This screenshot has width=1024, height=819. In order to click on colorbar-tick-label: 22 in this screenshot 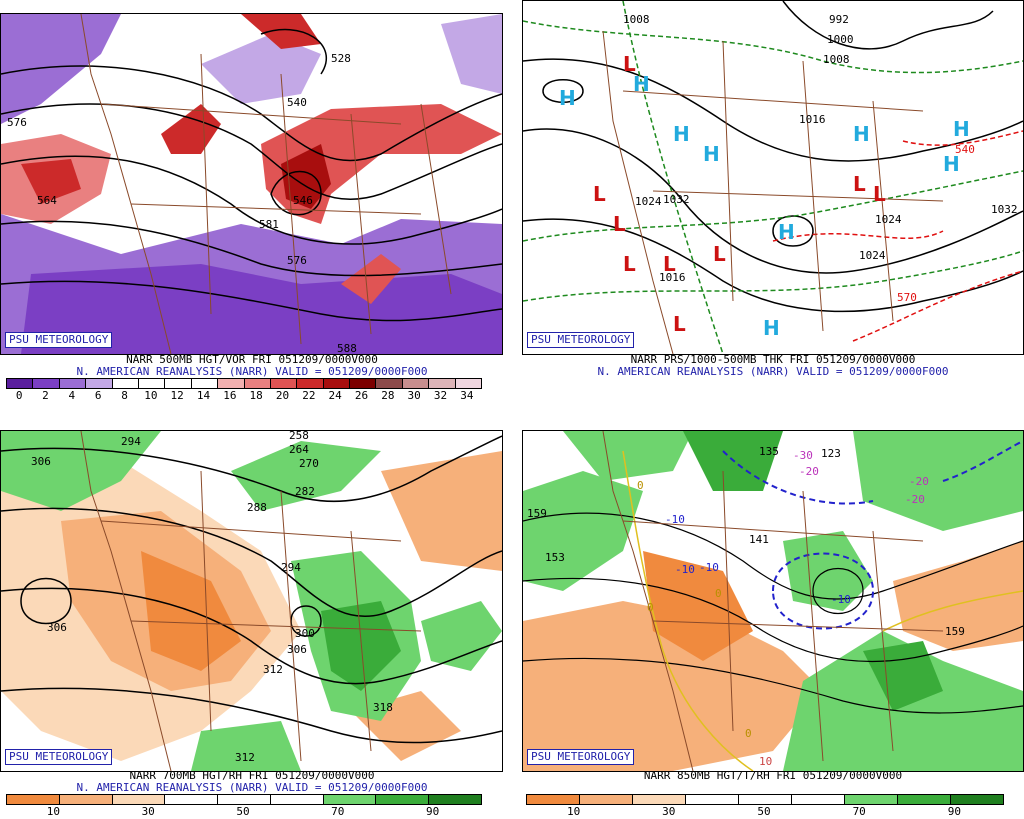, I will do `click(309, 395)`.